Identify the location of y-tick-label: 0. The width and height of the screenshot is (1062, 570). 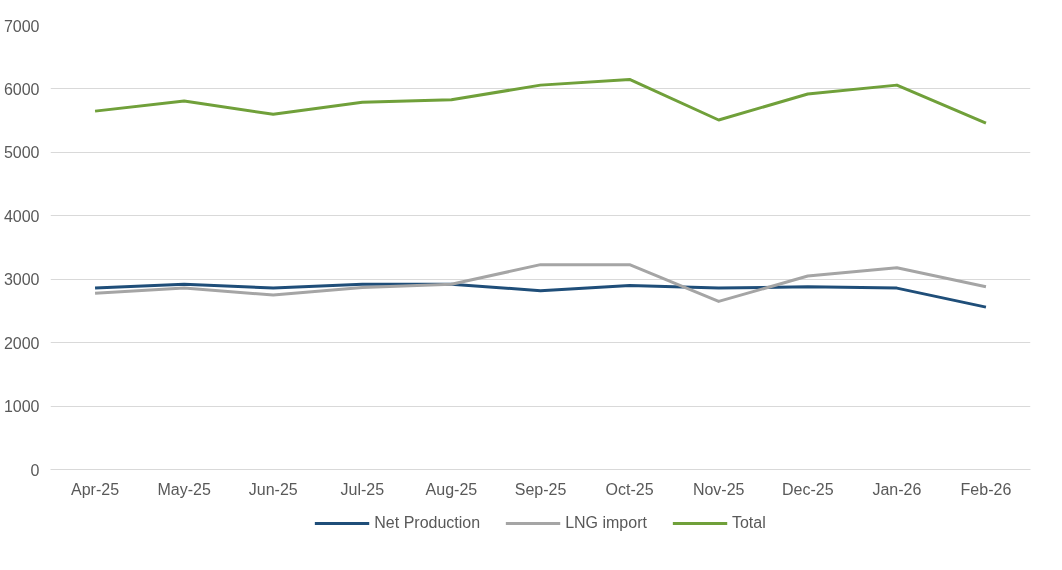
(35, 470).